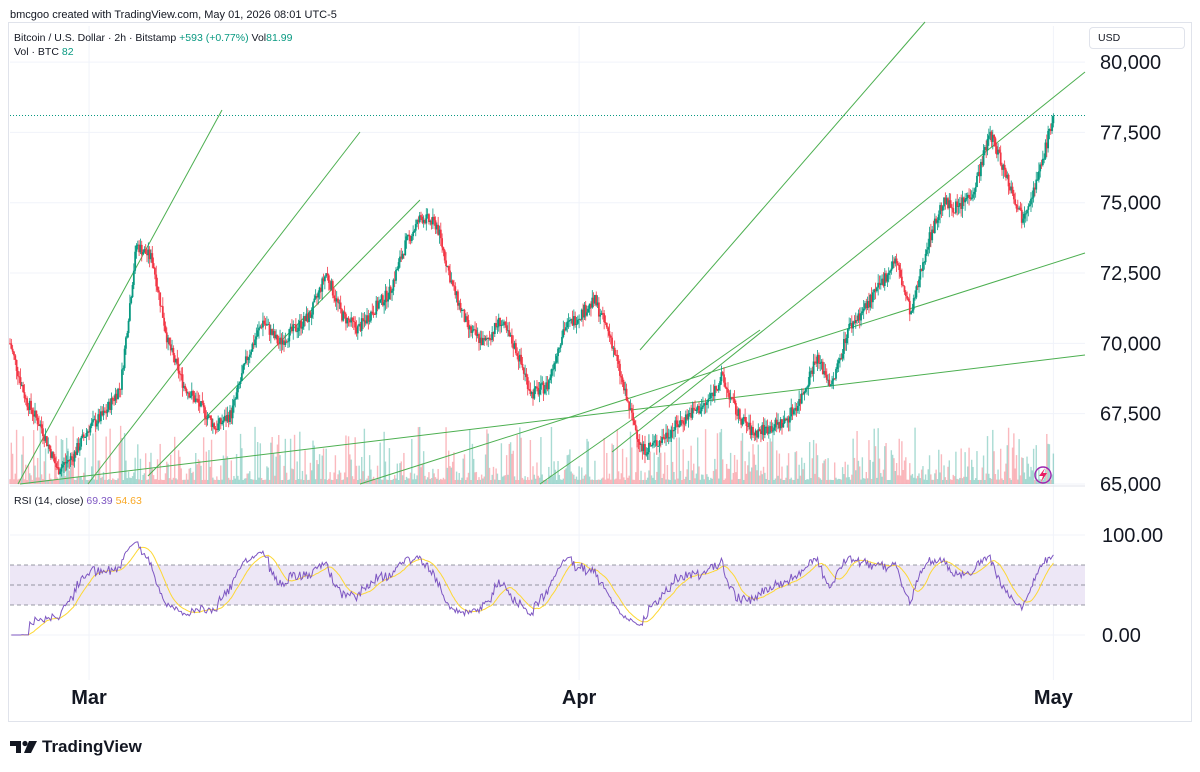  I want to click on replay-icon, so click(1043, 475).